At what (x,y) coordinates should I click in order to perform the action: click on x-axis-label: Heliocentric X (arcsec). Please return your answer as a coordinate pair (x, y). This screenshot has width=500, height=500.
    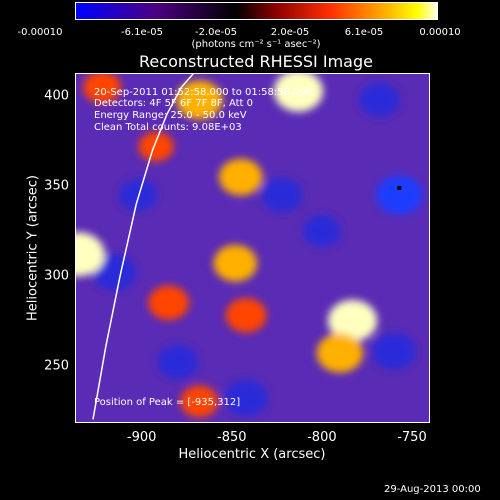
    Looking at the image, I should click on (252, 454).